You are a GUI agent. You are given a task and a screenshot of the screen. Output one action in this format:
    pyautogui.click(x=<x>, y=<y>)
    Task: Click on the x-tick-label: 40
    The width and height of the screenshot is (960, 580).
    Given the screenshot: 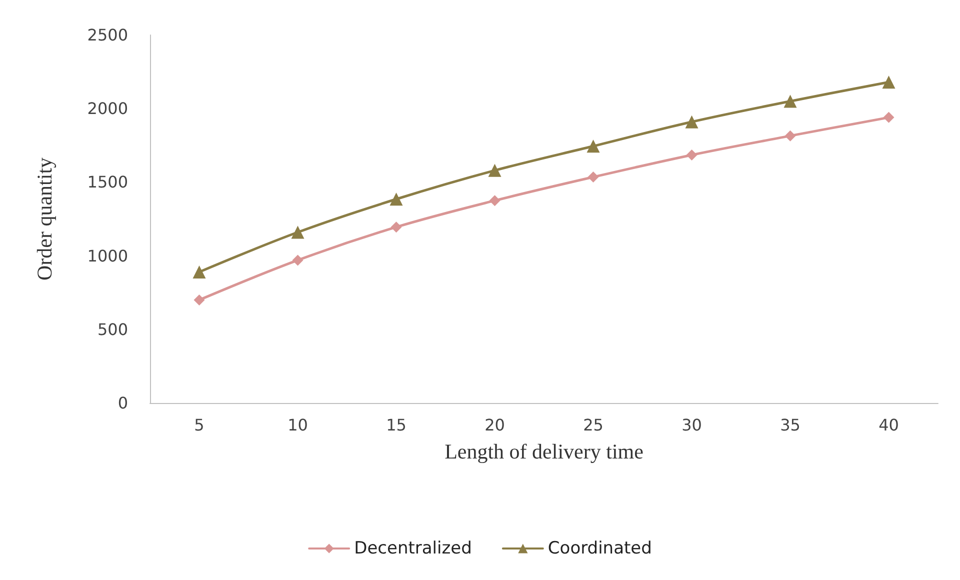 What is the action you would take?
    pyautogui.click(x=888, y=425)
    